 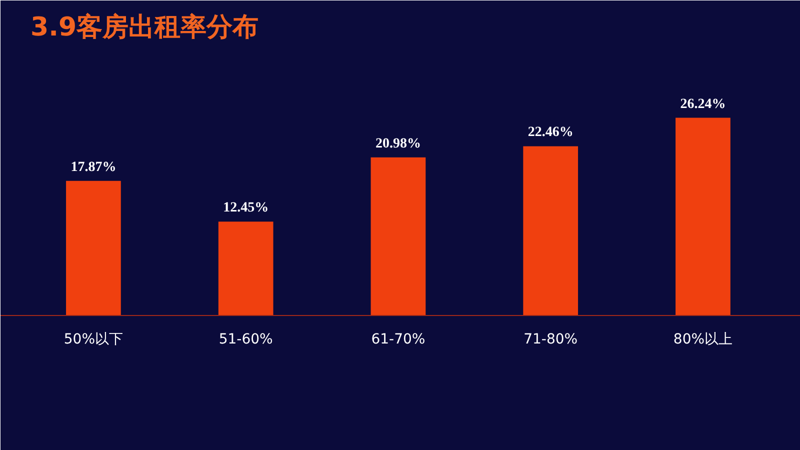 What do you see at coordinates (144, 27) in the screenshot?
I see `chart-title: 3.9客房出租率分布` at bounding box center [144, 27].